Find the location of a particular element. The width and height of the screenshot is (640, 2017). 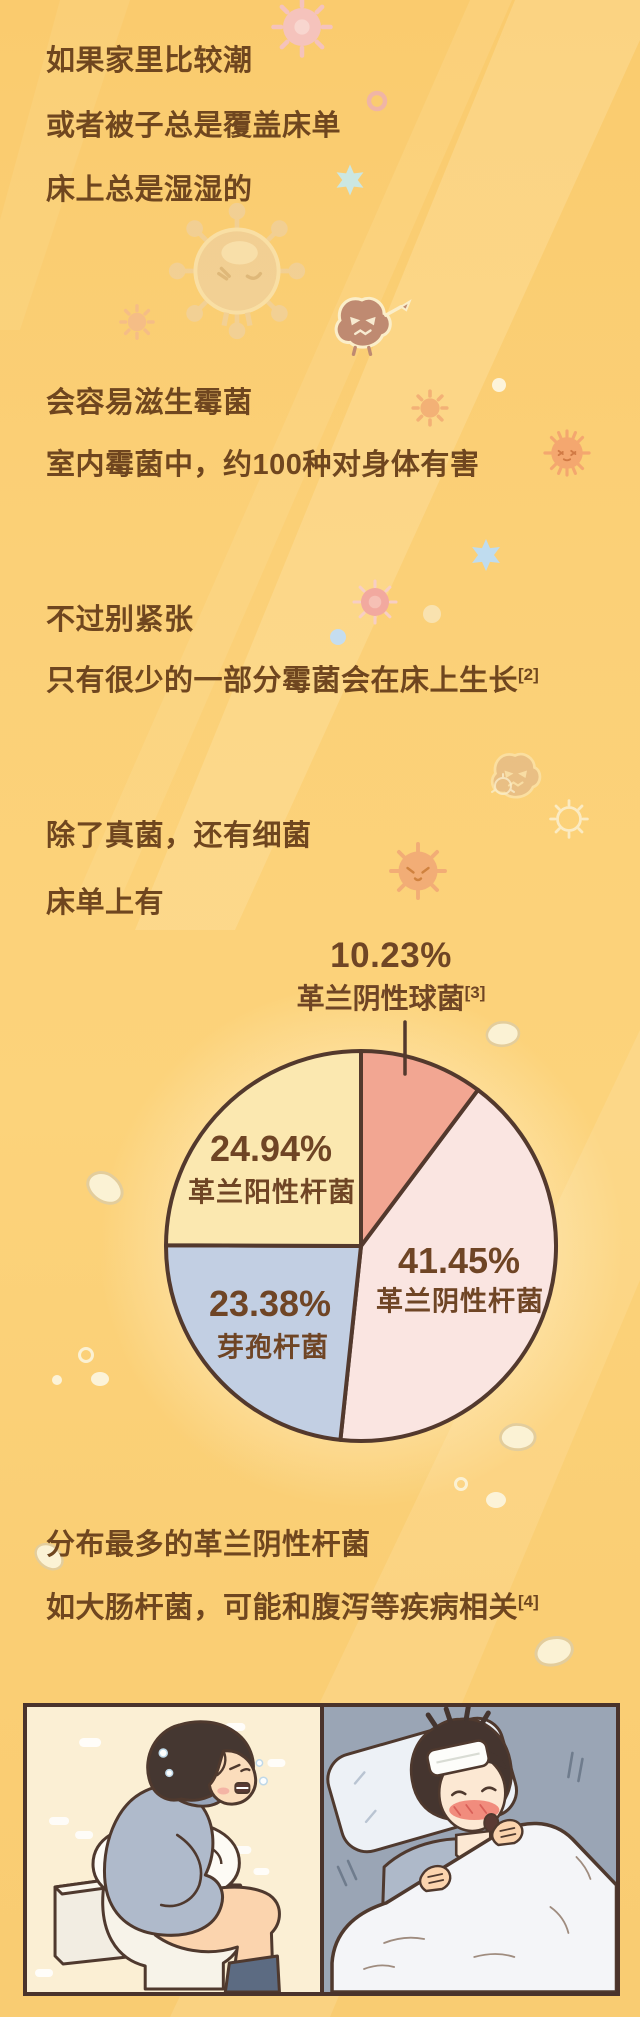

bacteria-line-2: 床单上有 is located at coordinates (105, 903).